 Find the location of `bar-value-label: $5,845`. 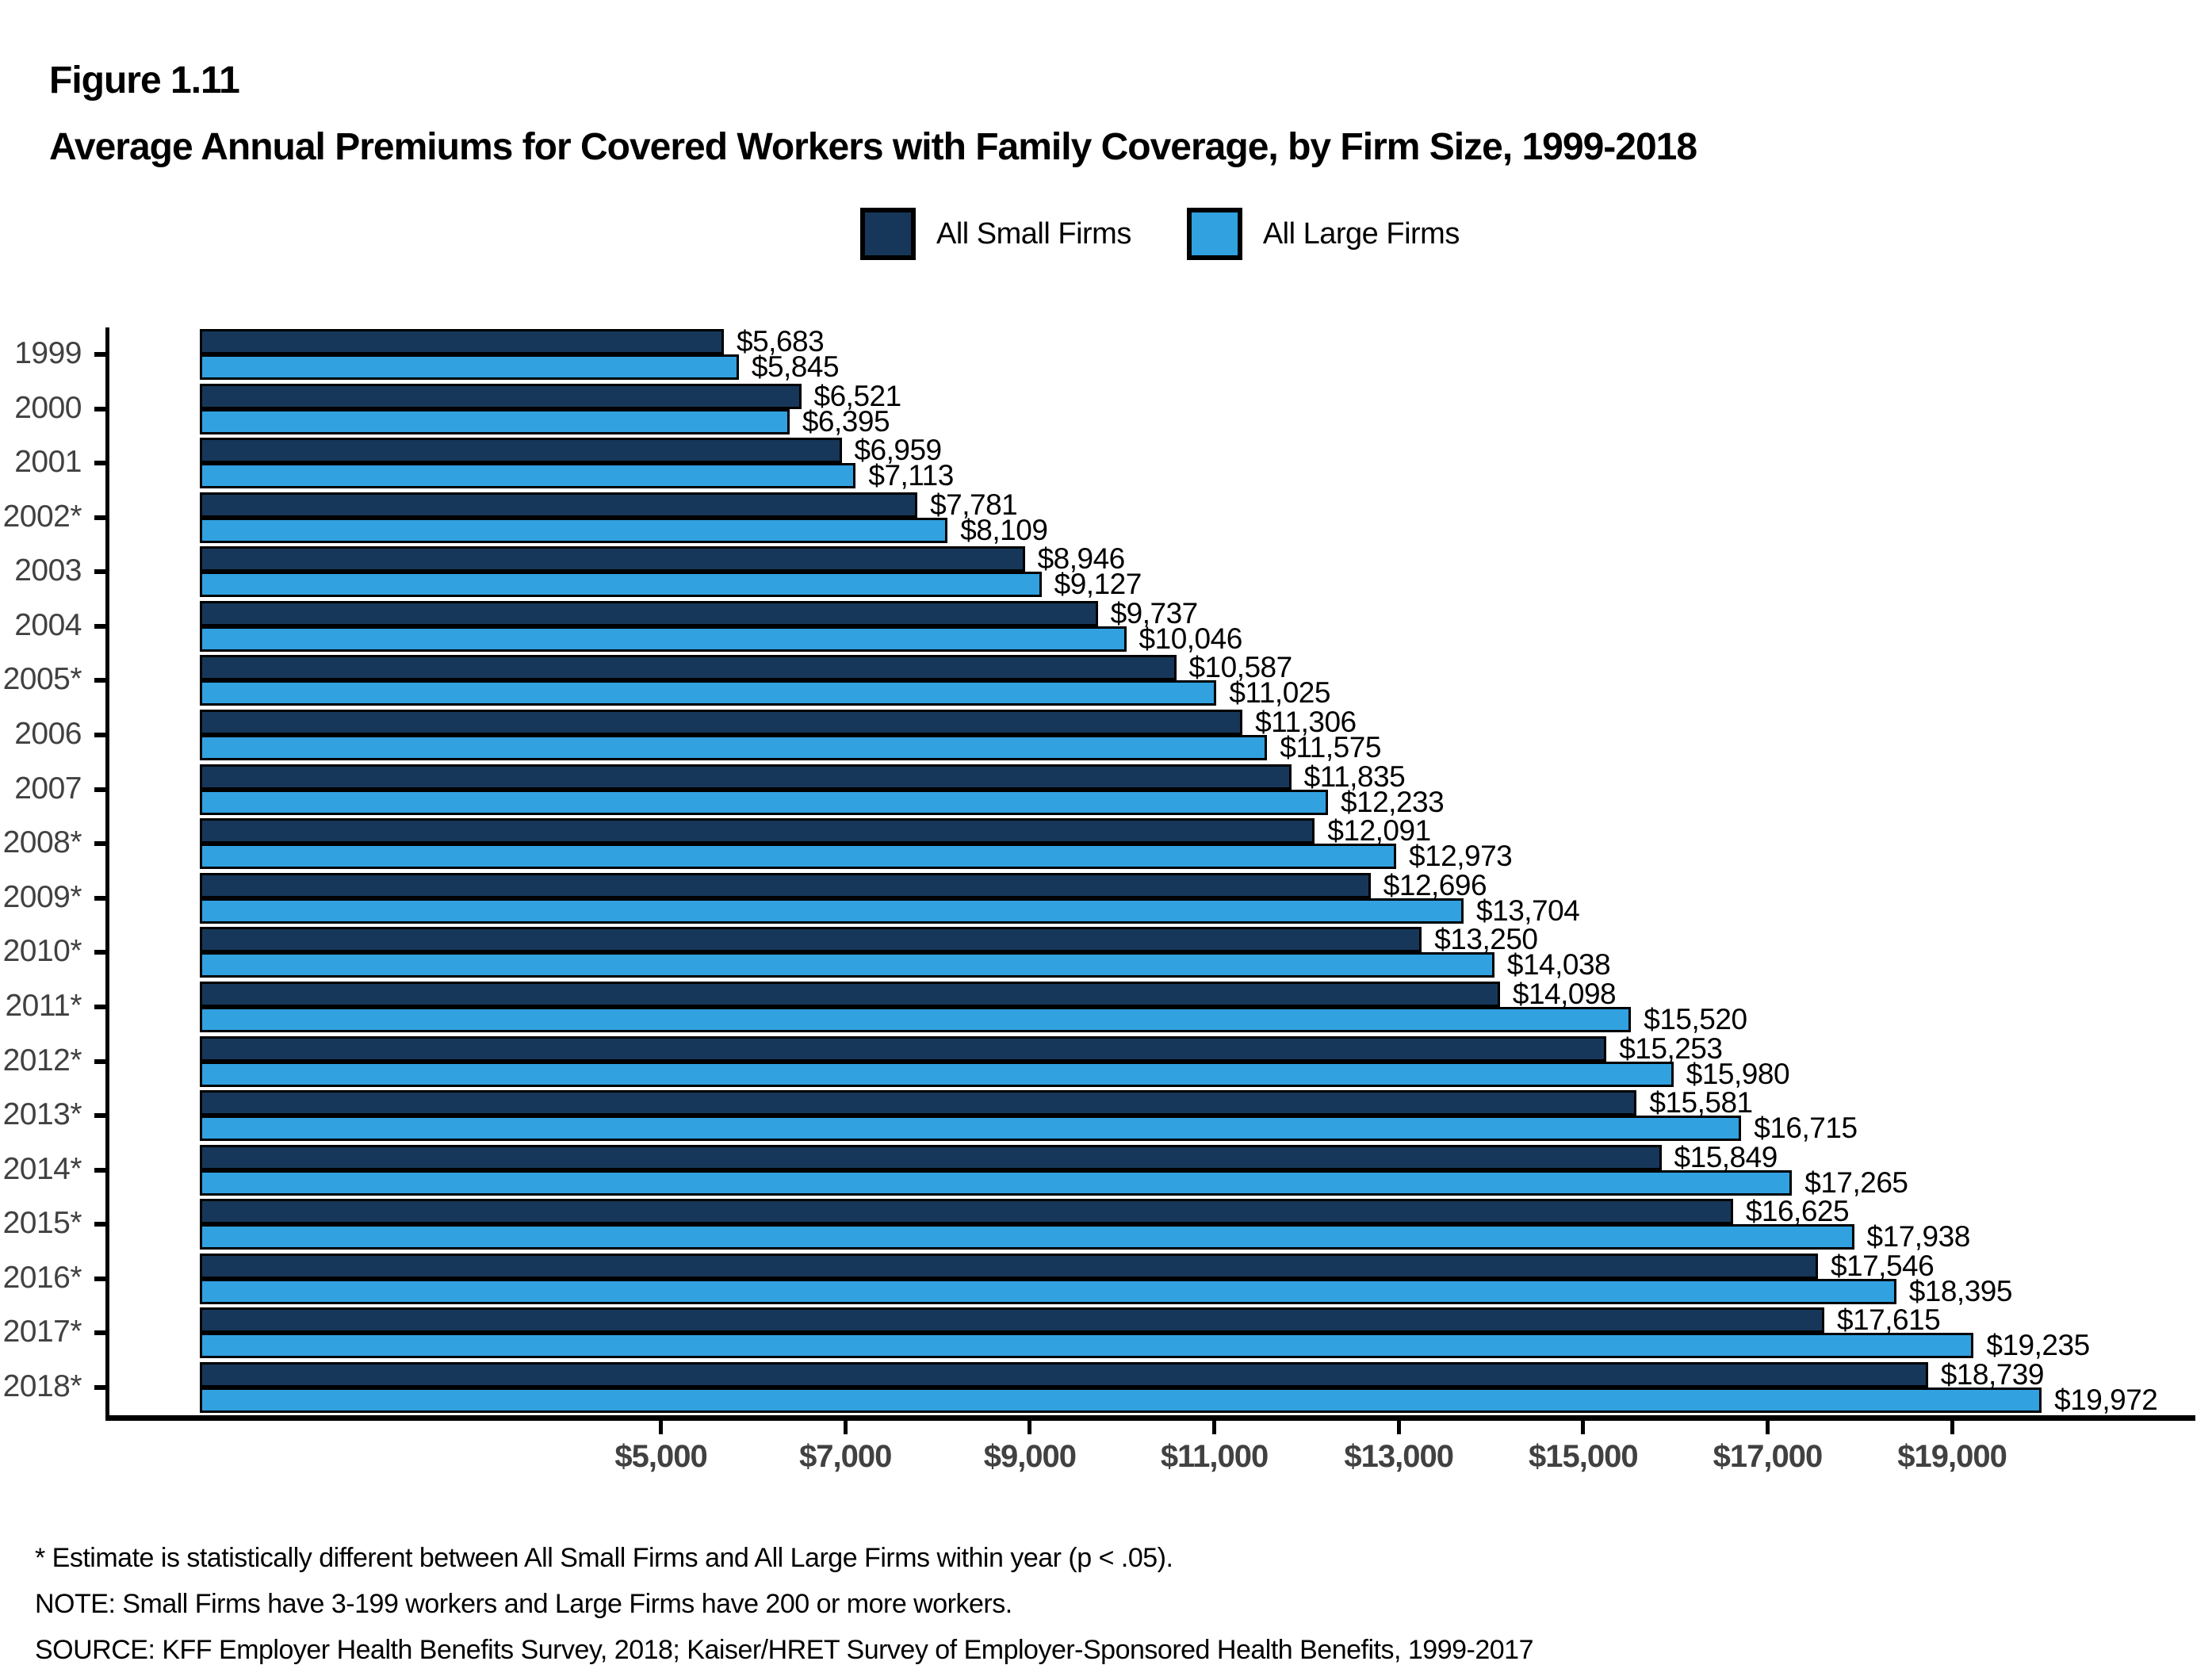

bar-value-label: $5,845 is located at coordinates (795, 366).